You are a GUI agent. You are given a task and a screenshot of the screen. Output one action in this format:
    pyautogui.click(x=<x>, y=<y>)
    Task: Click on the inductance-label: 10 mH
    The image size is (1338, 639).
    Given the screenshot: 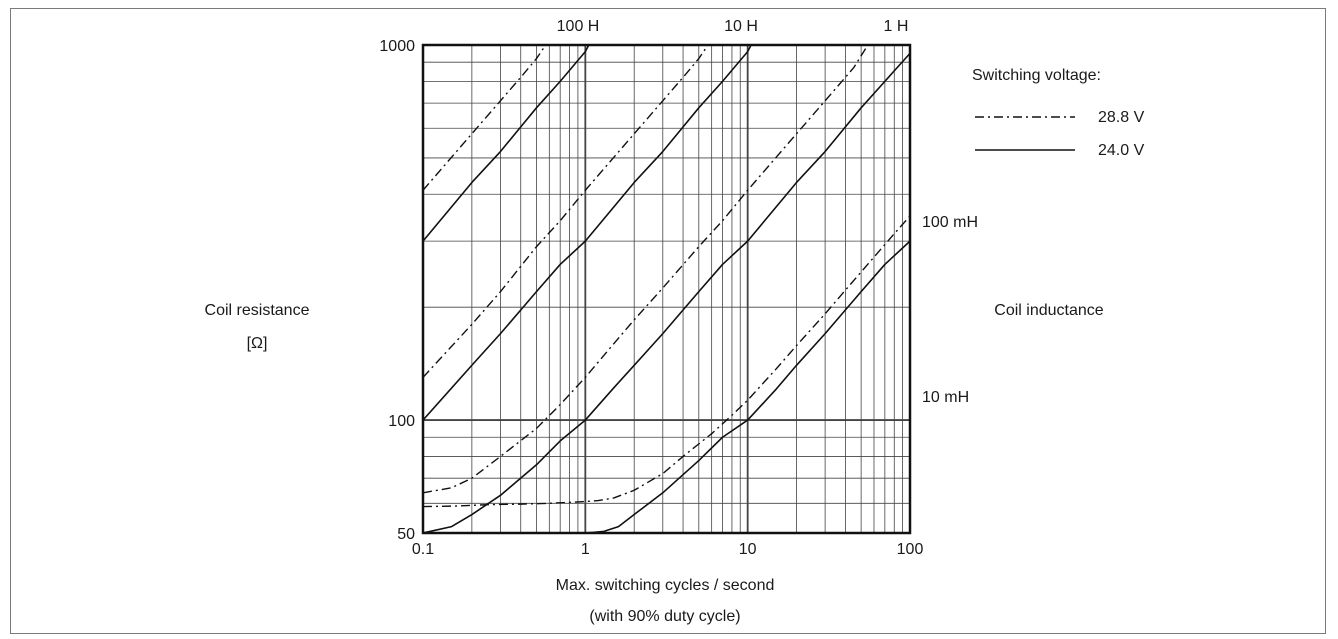 What is the action you would take?
    pyautogui.click(x=945, y=397)
    